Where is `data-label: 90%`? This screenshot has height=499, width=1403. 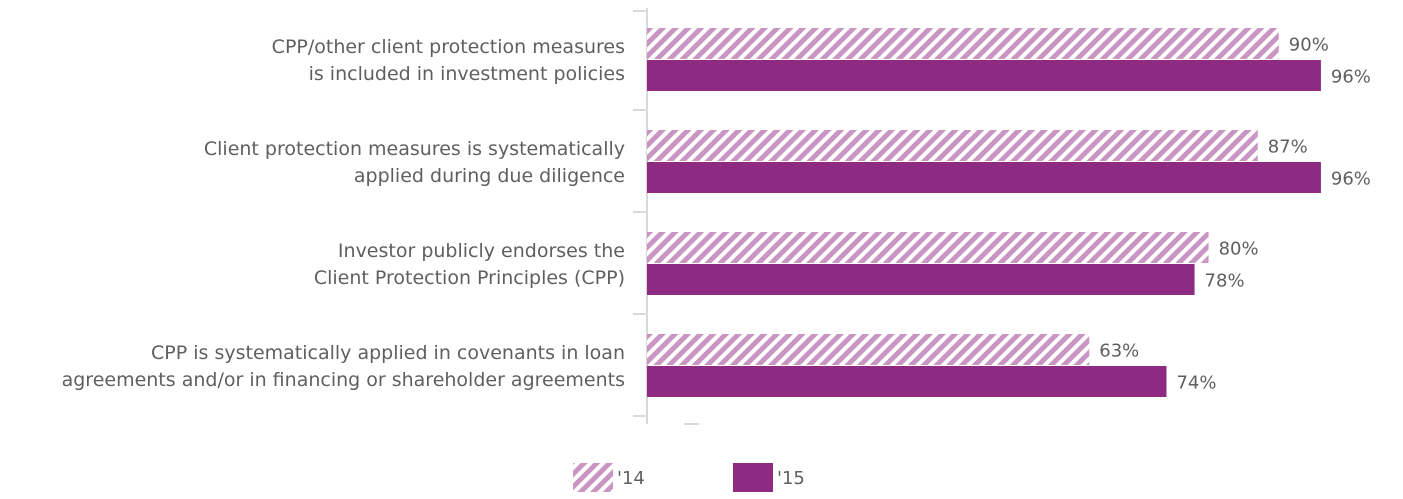 data-label: 90% is located at coordinates (1309, 45).